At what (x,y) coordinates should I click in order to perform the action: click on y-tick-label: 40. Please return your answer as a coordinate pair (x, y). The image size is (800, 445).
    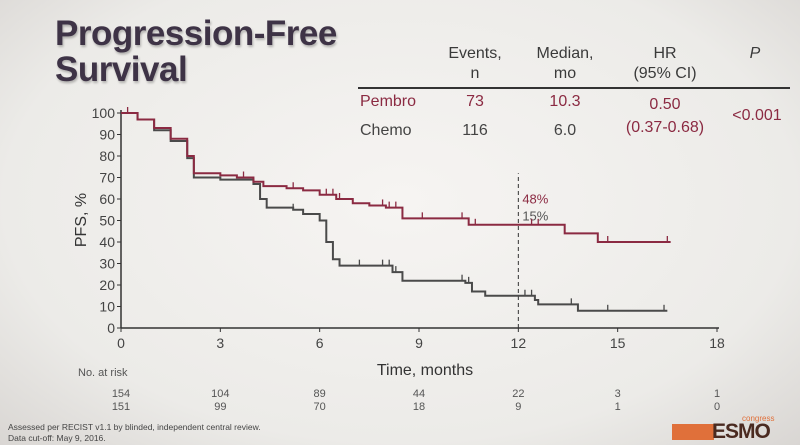
    Looking at the image, I should click on (107, 242).